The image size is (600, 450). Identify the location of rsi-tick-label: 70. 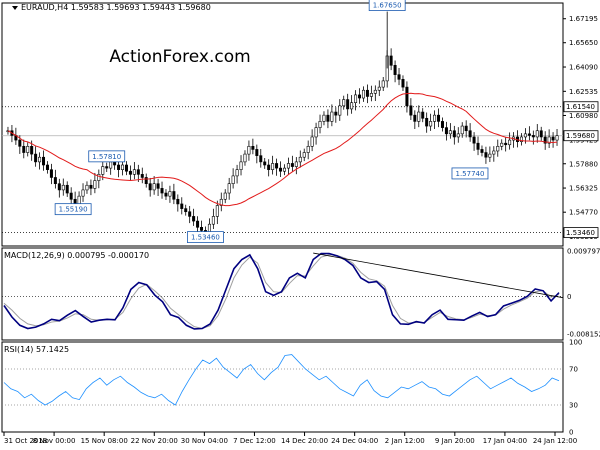
(573, 370).